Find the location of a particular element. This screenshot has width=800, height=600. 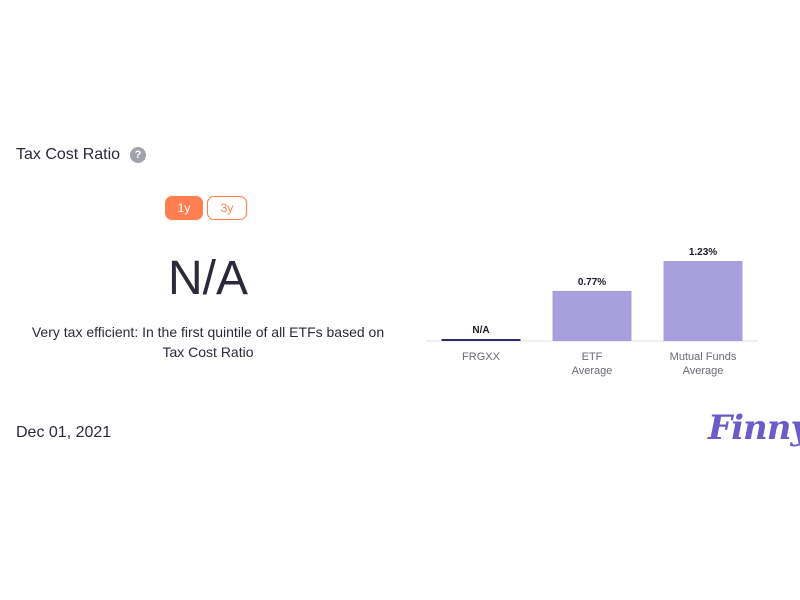

finny-logo: Finny is located at coordinates (754, 428).